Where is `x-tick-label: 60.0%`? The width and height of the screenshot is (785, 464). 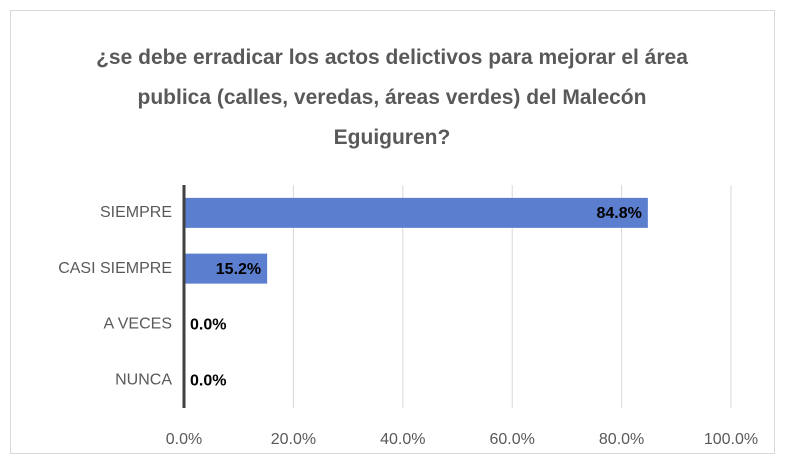
x-tick-label: 60.0% is located at coordinates (512, 439).